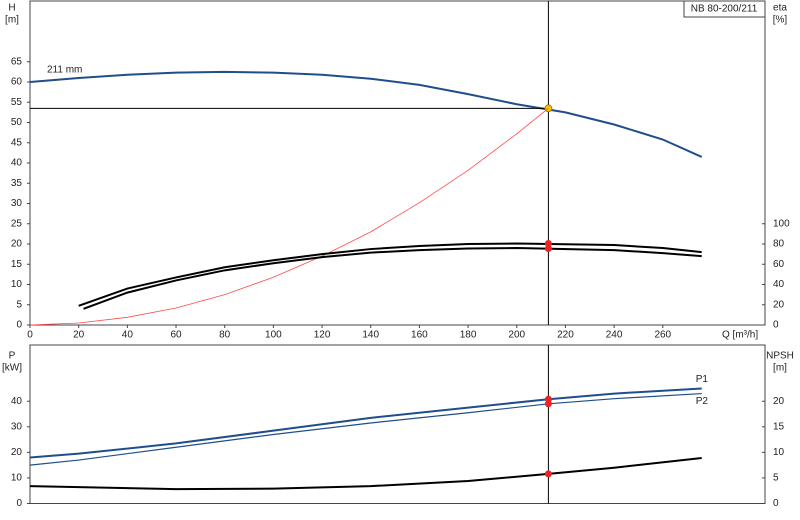  What do you see at coordinates (17, 122) in the screenshot?
I see `y-tick-label: 50` at bounding box center [17, 122].